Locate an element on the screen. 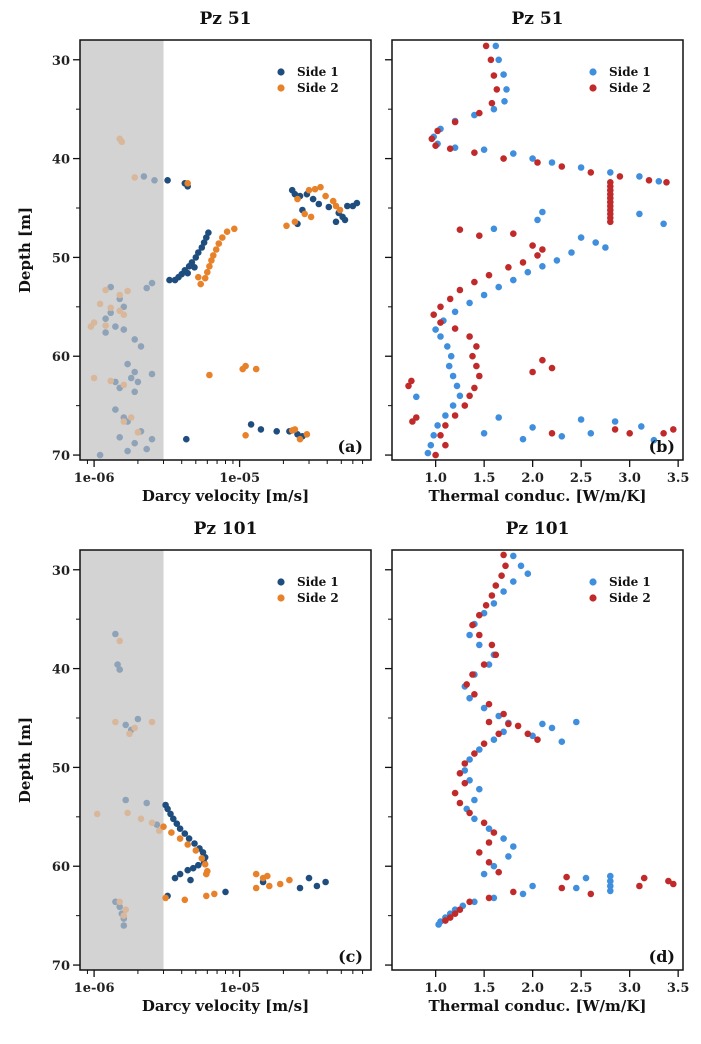  panel-title: Pz 51 is located at coordinates (225, 19).